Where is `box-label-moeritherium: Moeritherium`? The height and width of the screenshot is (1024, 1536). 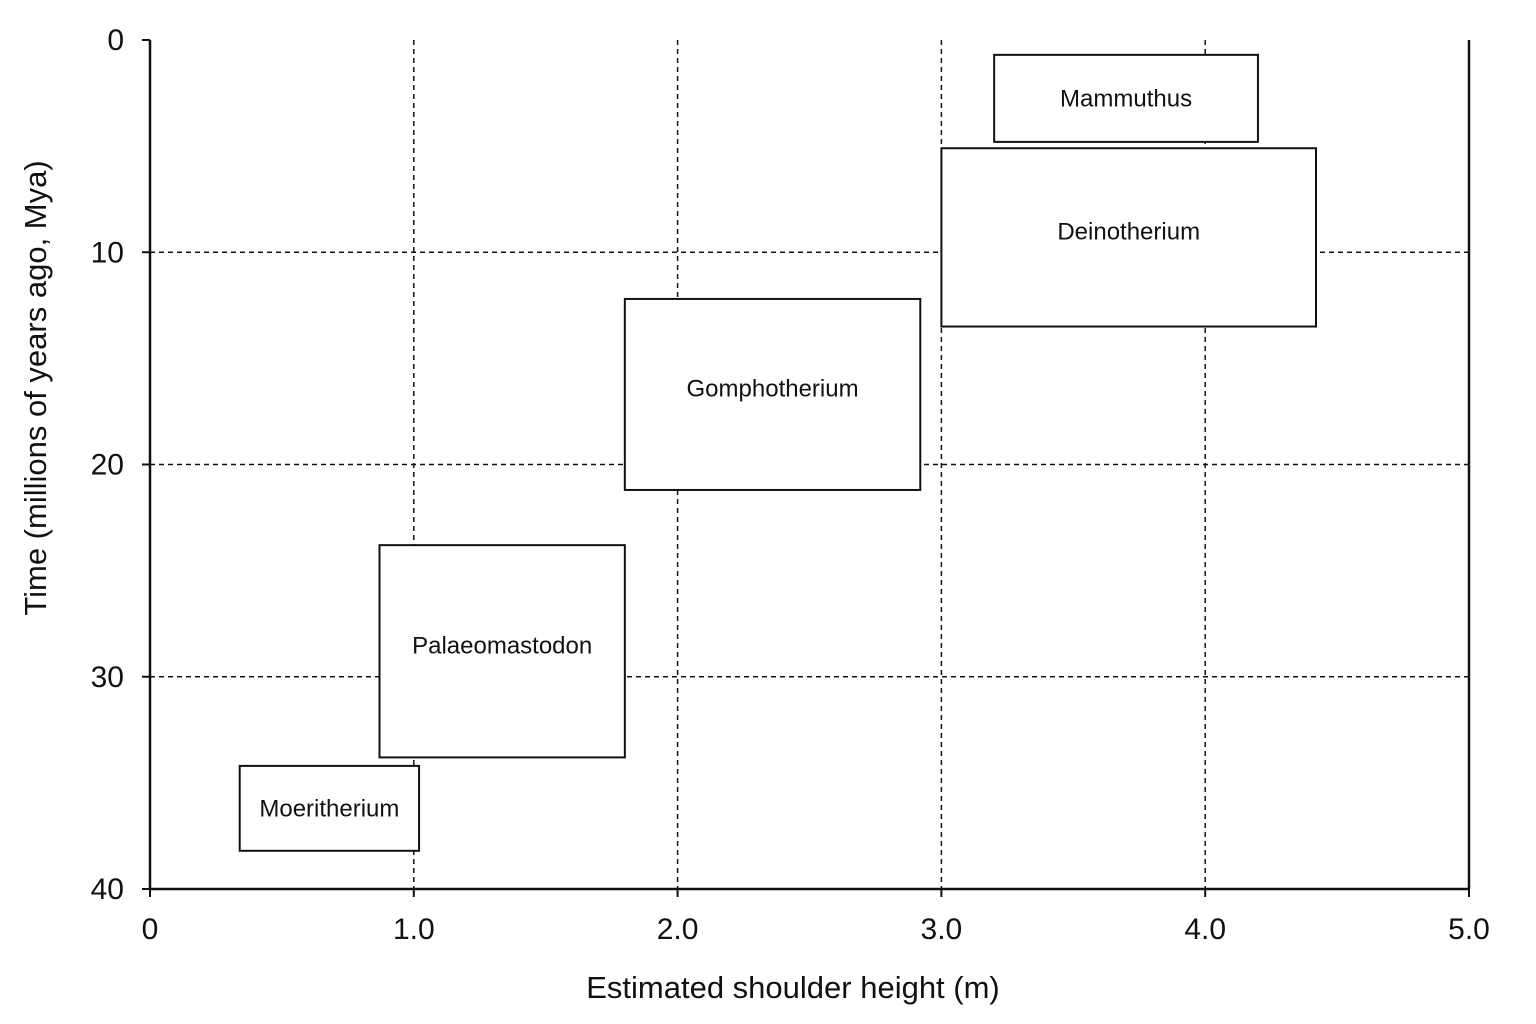
box-label-moeritherium: Moeritherium is located at coordinates (329, 808).